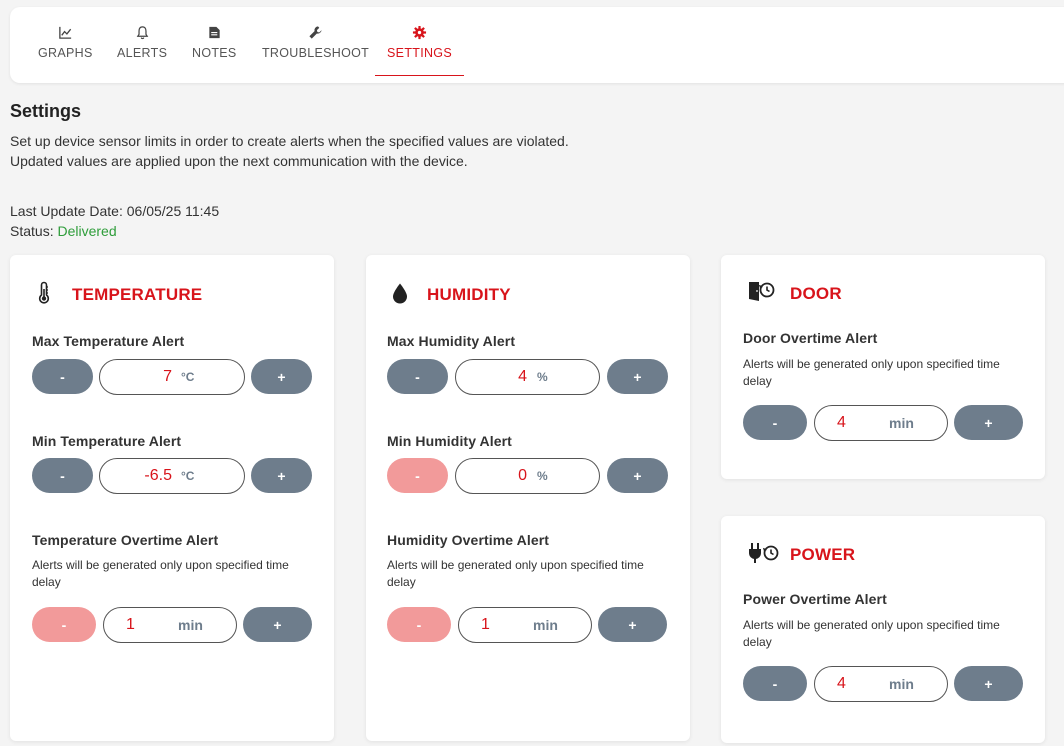  I want to click on field-value: 0, so click(522, 475).